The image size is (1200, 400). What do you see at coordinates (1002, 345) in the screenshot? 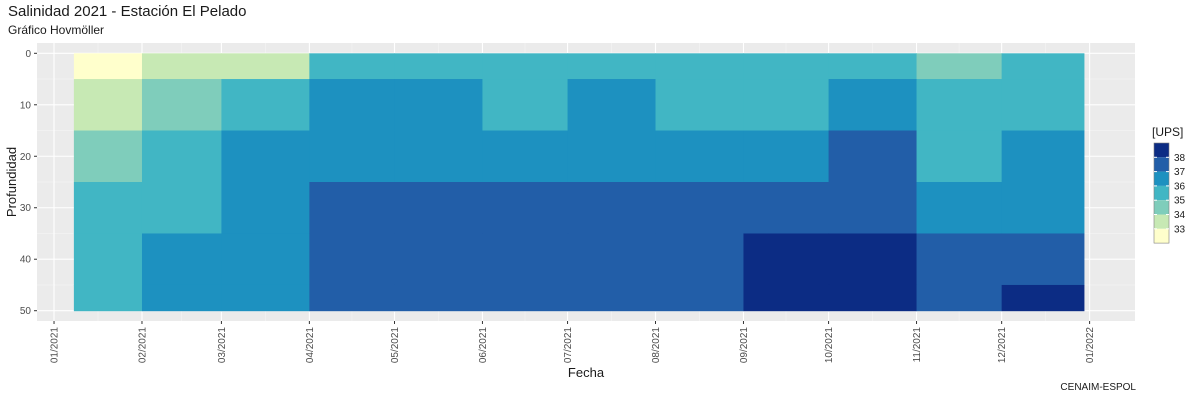
I see `x-tick-label: 12/2021` at bounding box center [1002, 345].